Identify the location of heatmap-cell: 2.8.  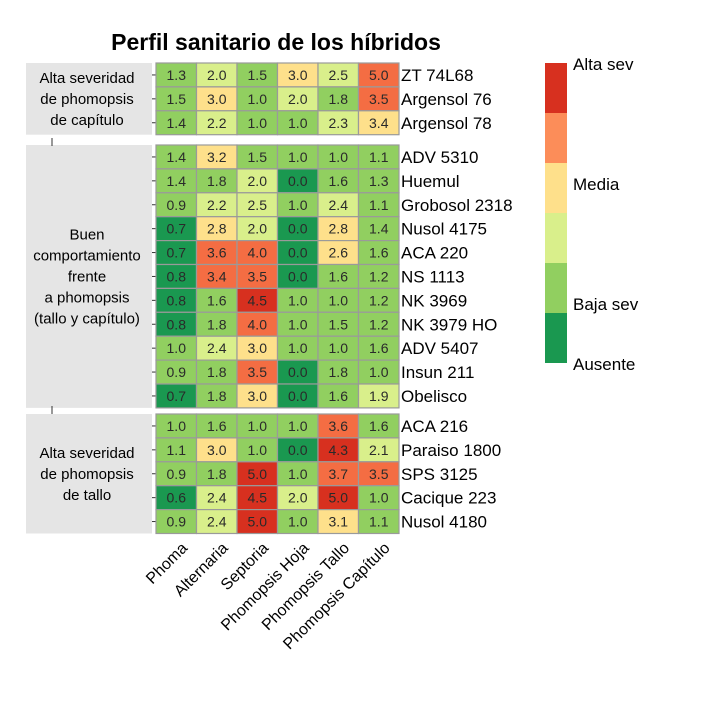
(216, 229).